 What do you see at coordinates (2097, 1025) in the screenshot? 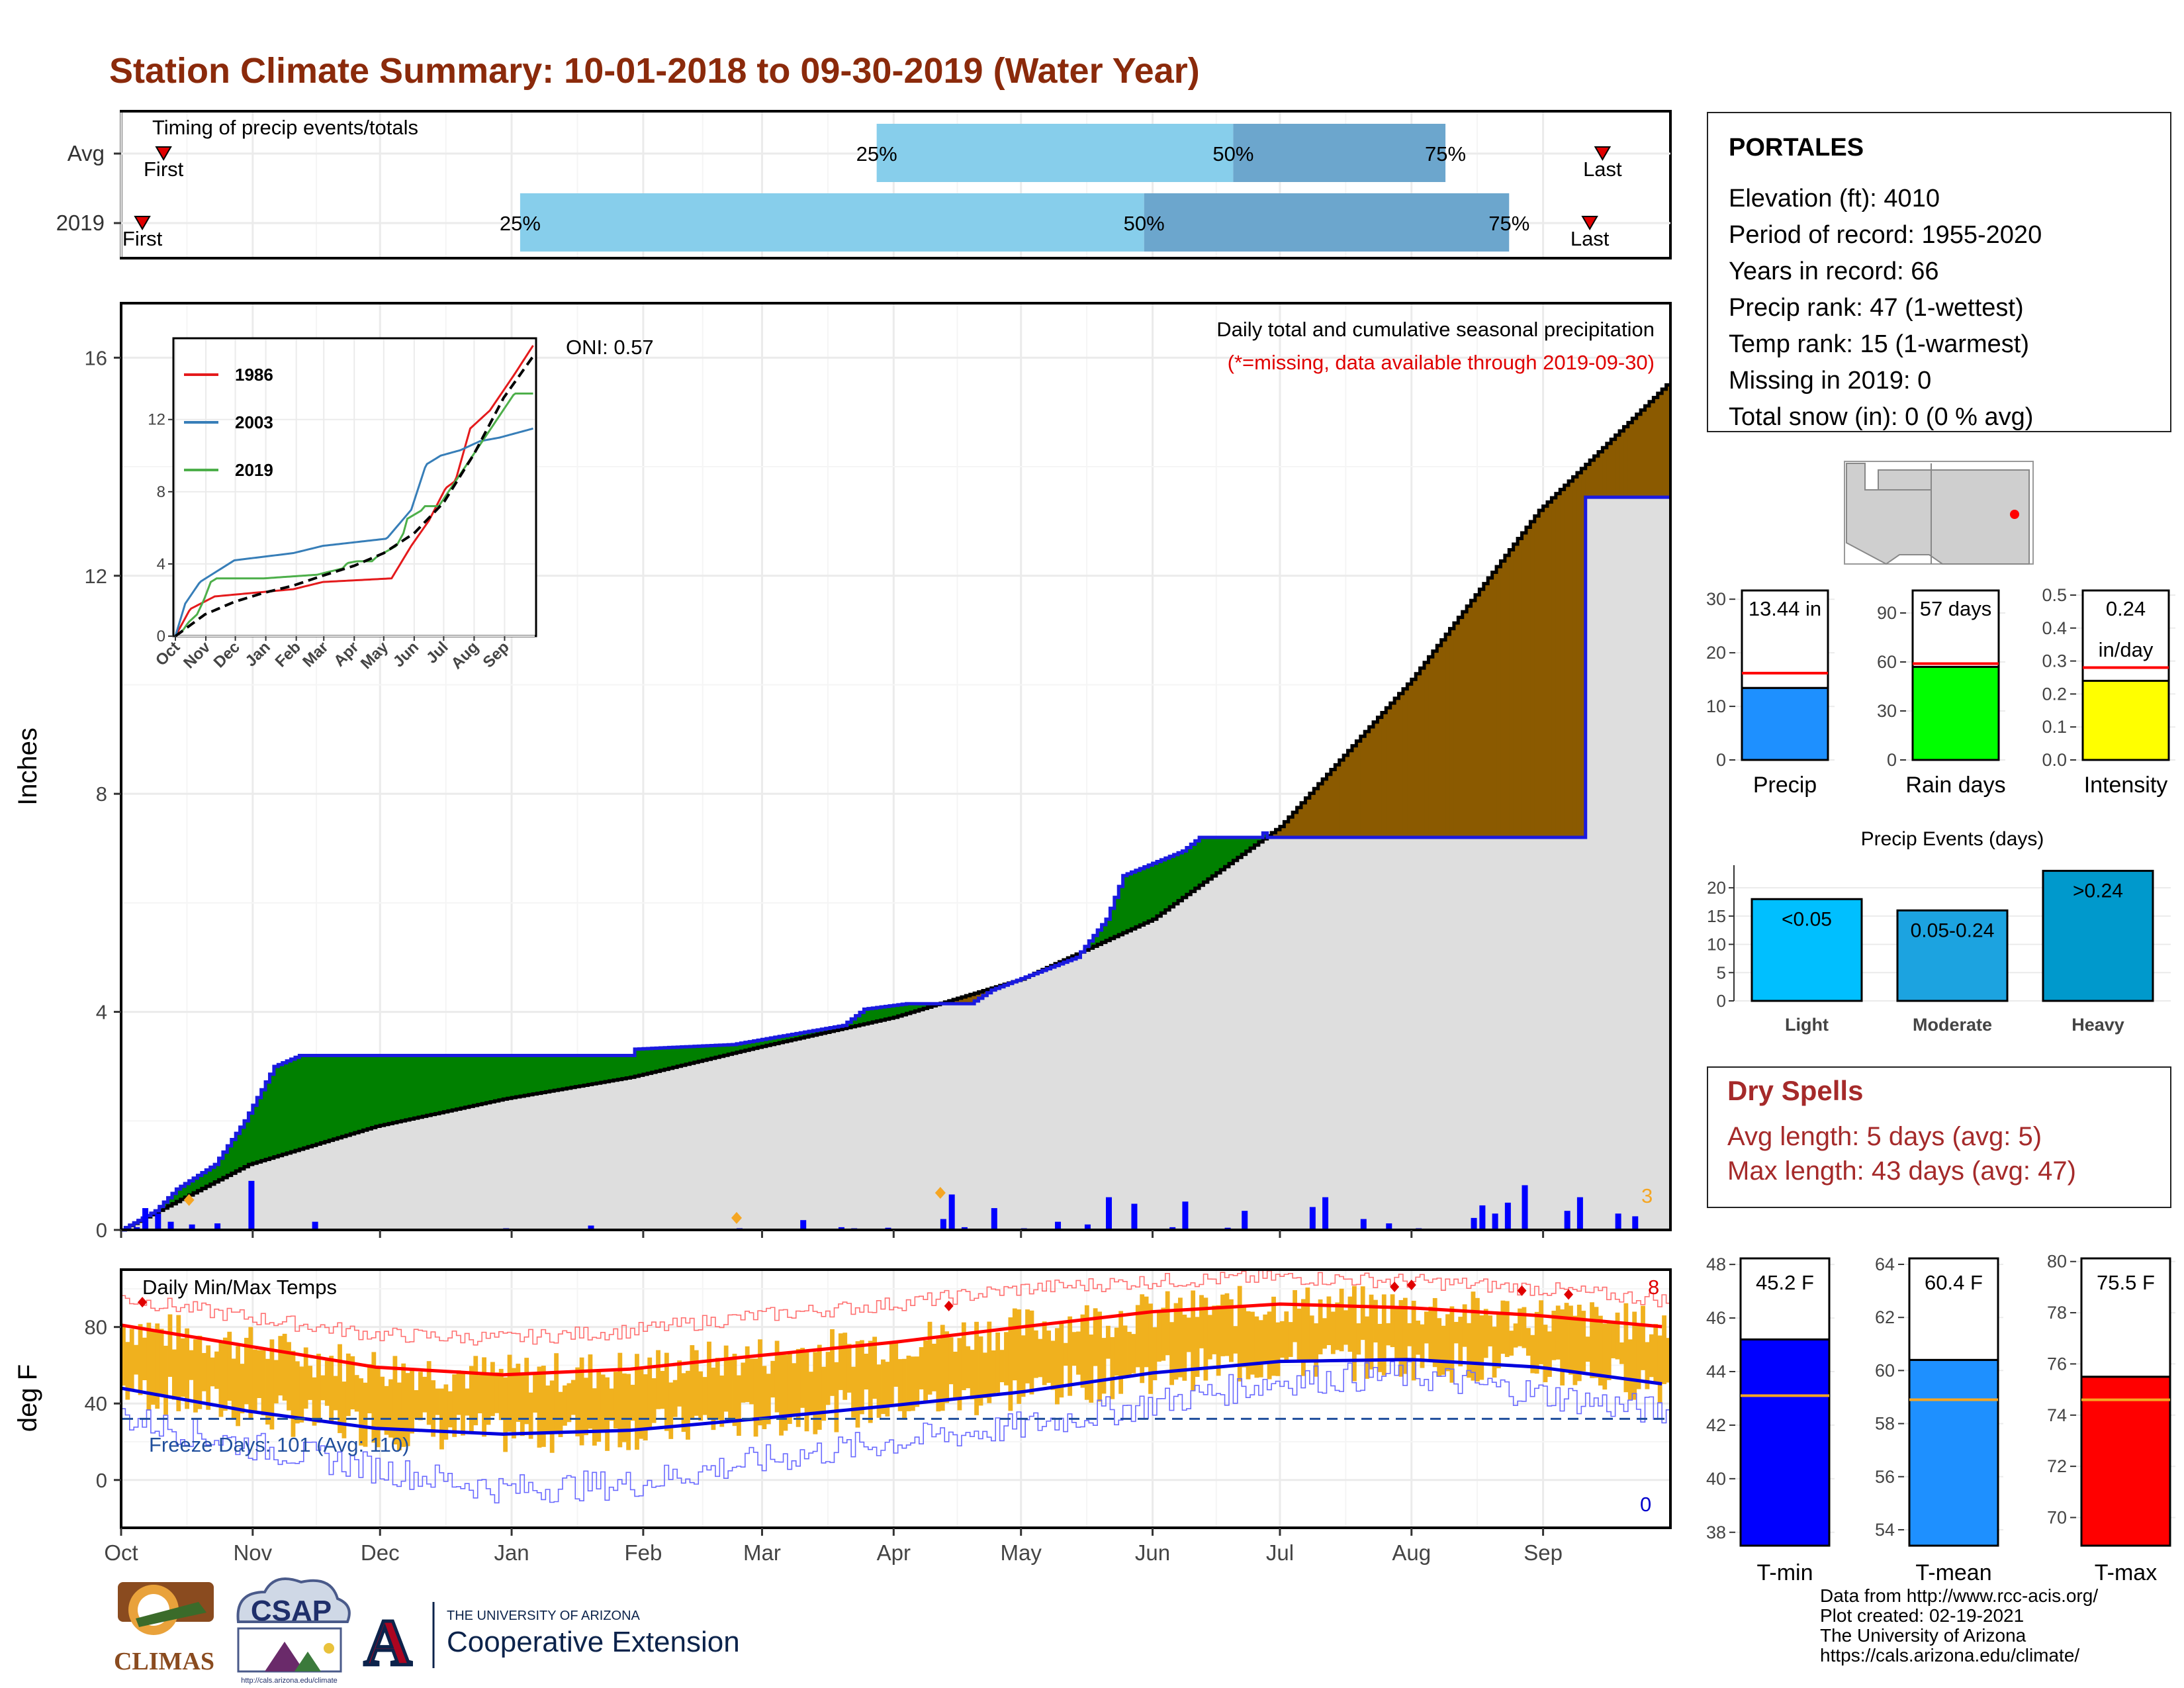
I see `event-bar-xlabel: Heavy` at bounding box center [2097, 1025].